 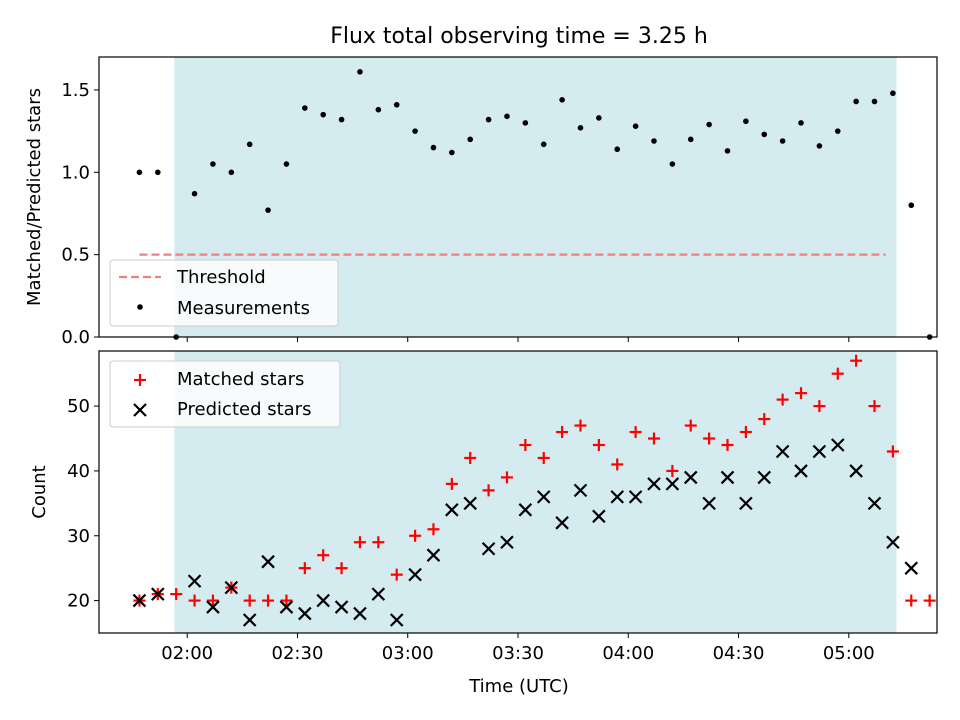 What do you see at coordinates (75, 337) in the screenshot?
I see `ratio-ytick-label: 0.0` at bounding box center [75, 337].